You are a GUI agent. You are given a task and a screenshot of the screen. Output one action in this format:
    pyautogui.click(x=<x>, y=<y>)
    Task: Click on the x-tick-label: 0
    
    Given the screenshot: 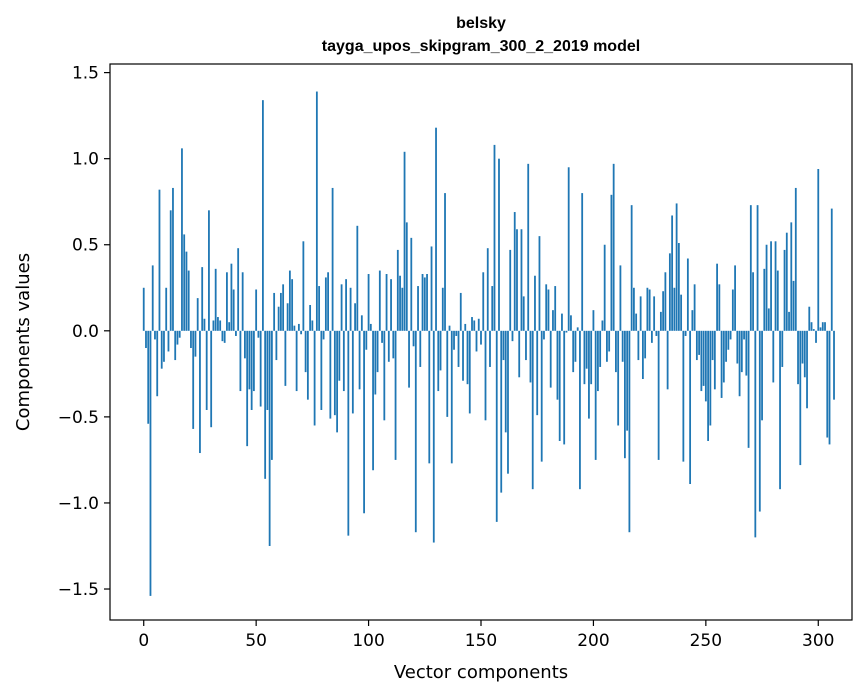 What is the action you would take?
    pyautogui.click(x=143, y=641)
    